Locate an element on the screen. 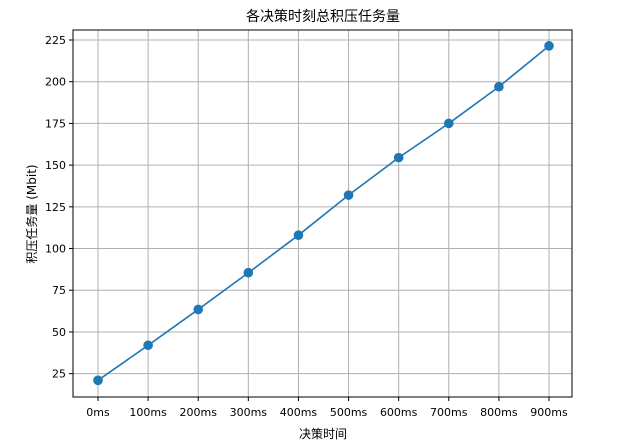 This screenshot has width=621, height=442. y-tick-label: 25 is located at coordinates (59, 374).